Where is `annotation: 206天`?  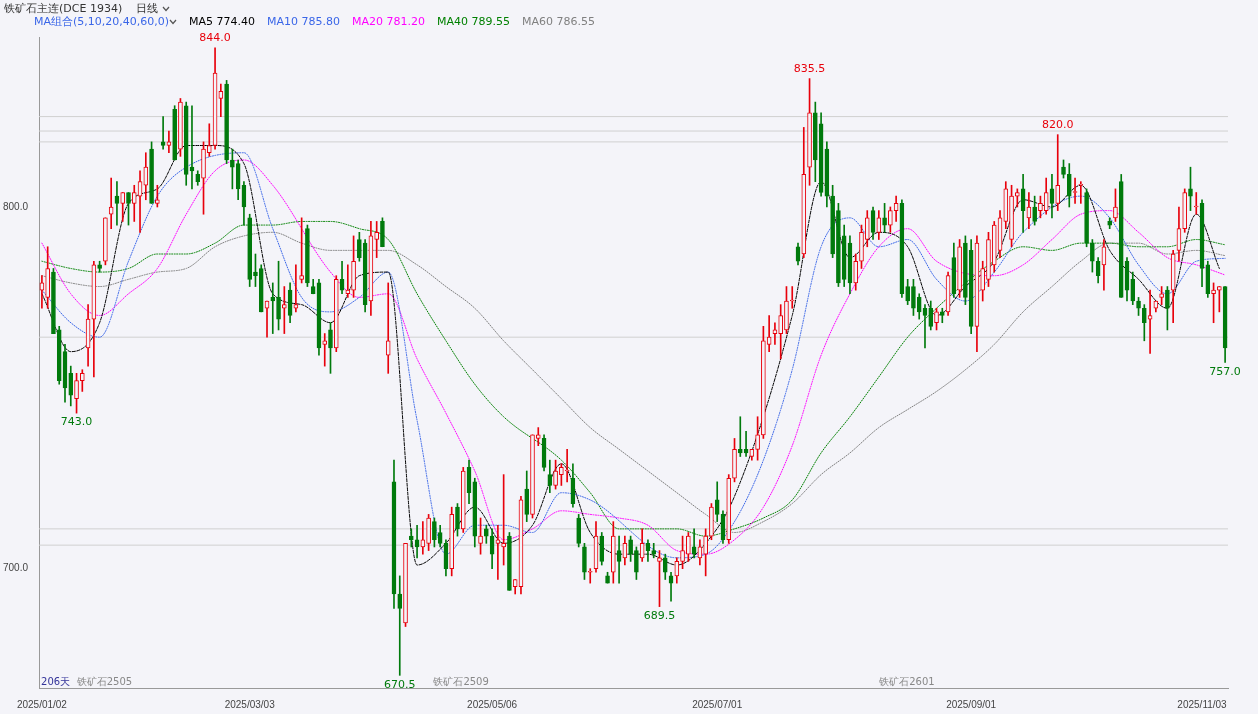
annotation: 206天 is located at coordinates (56, 681).